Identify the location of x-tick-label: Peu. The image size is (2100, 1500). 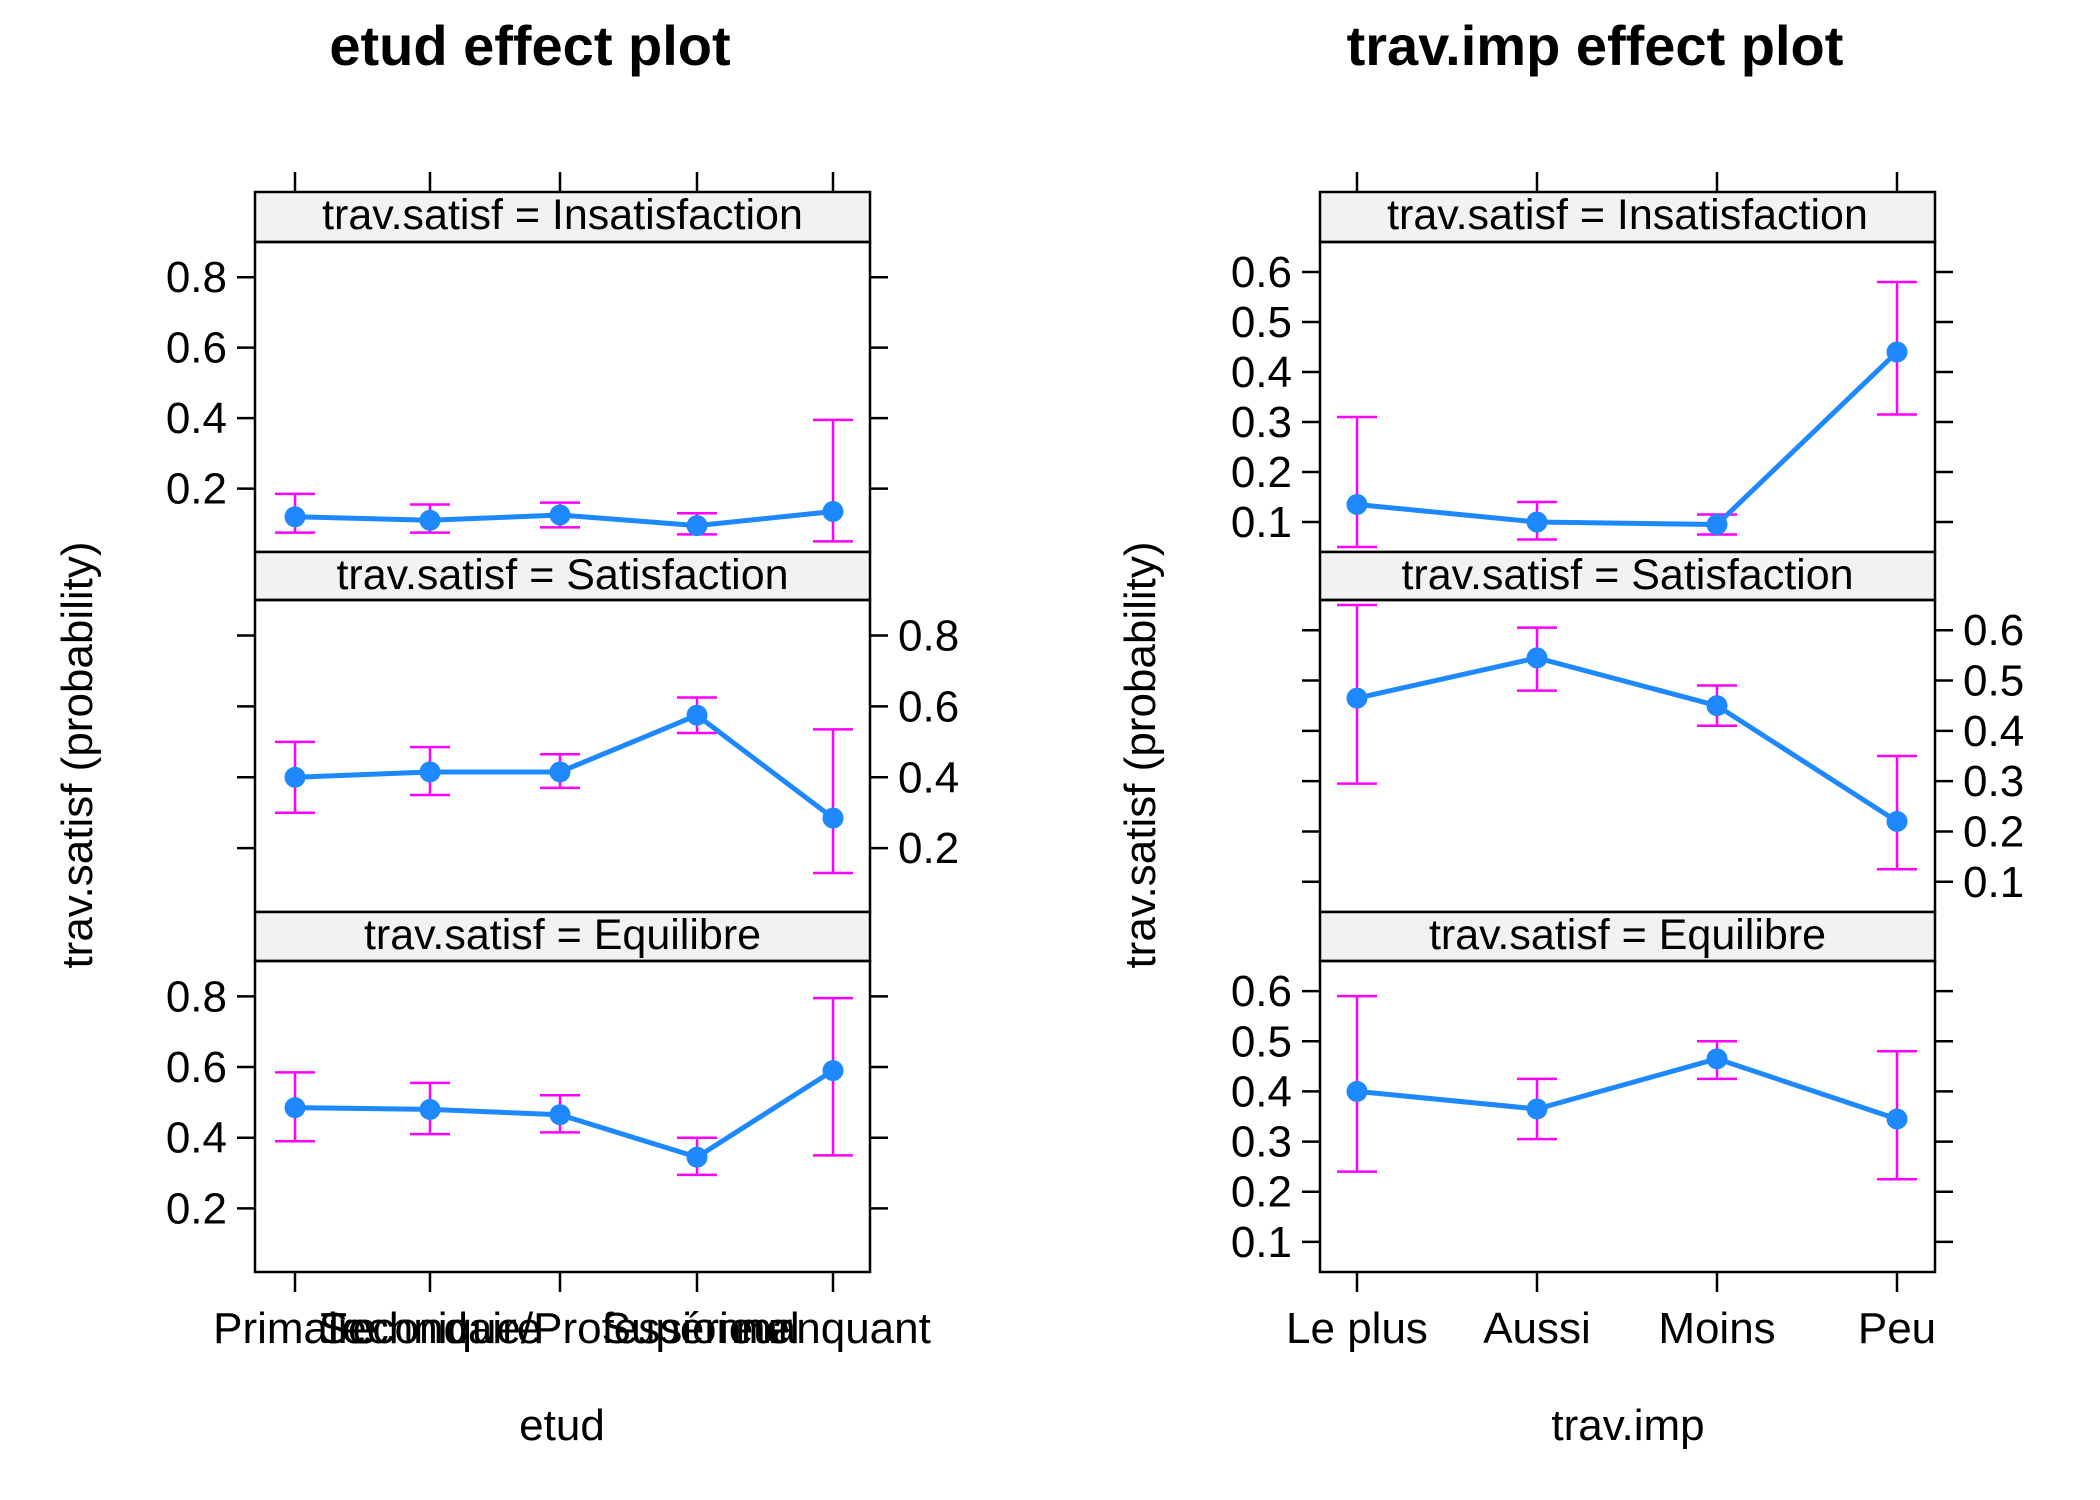
(1897, 1328).